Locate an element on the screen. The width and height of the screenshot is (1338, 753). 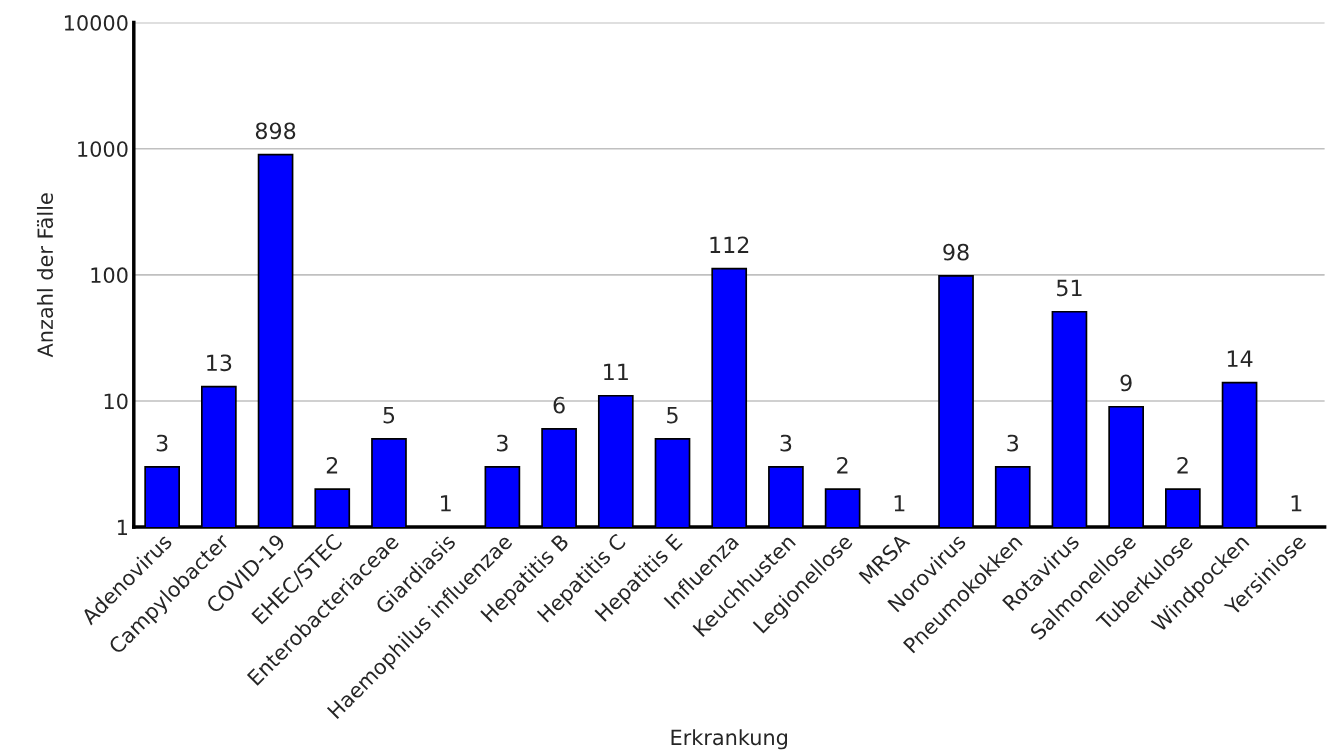
y-tick-label: 100 is located at coordinates (109, 275).